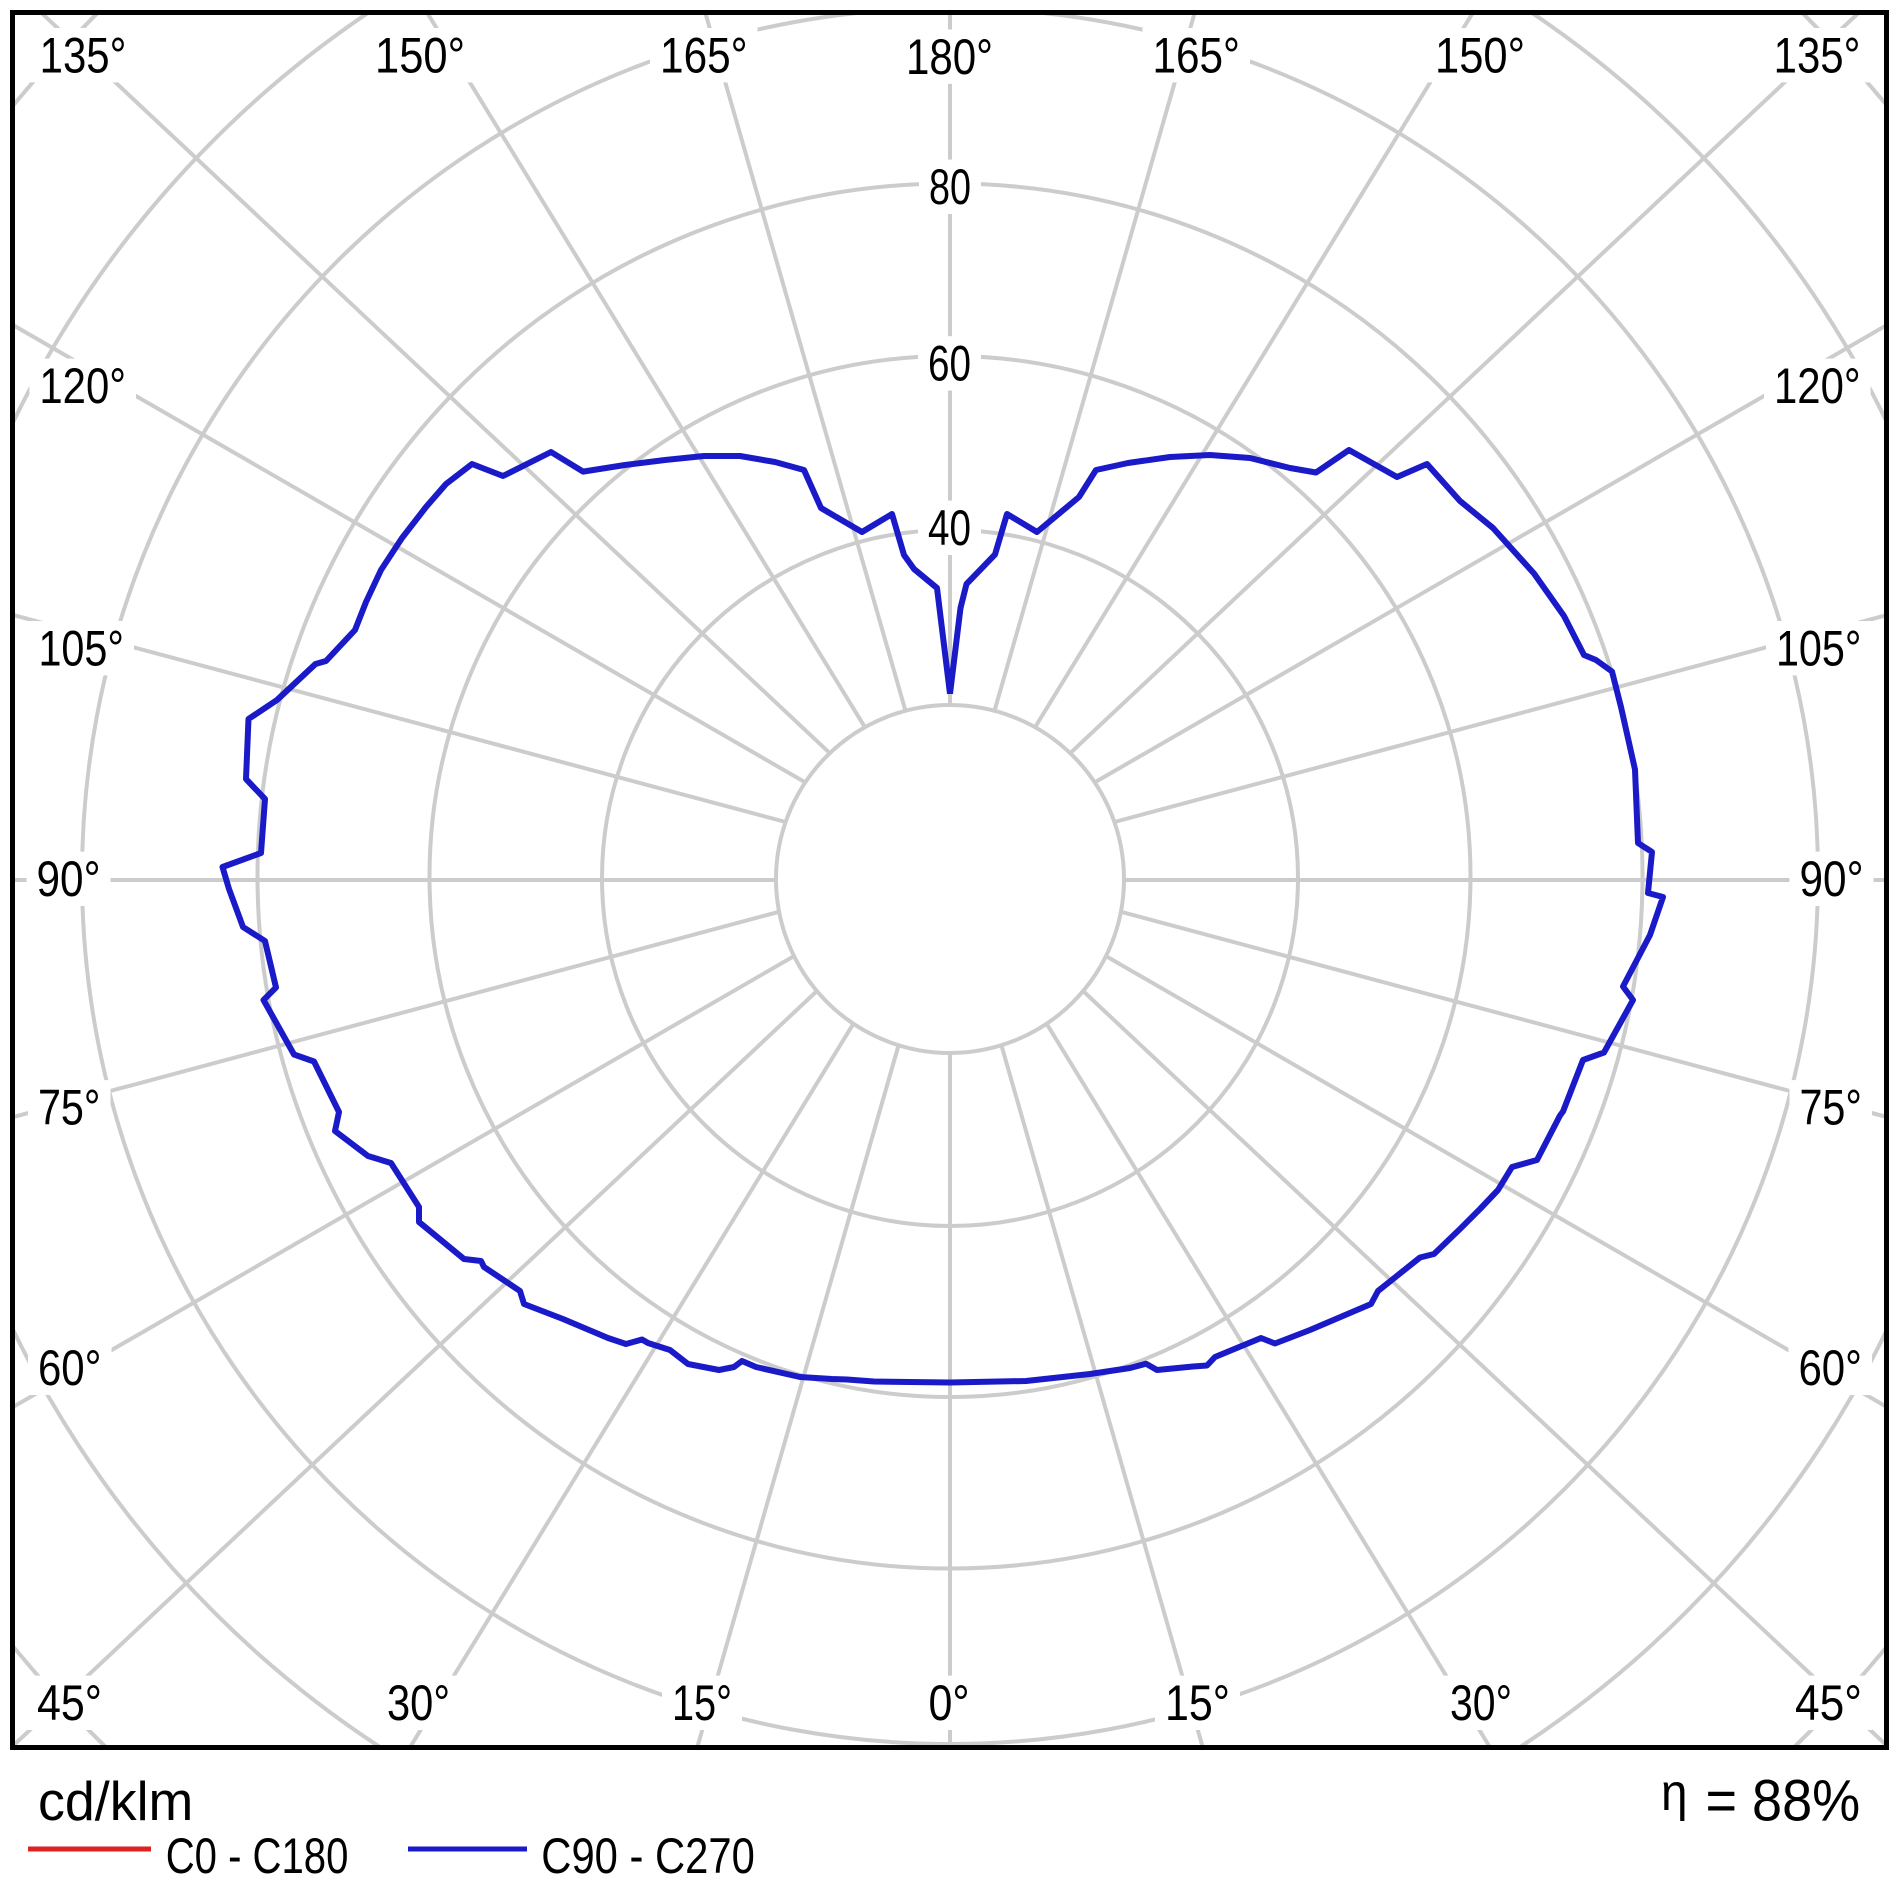  Describe the element at coordinates (950, 187) in the screenshot. I see `svg-text: 80` at that location.